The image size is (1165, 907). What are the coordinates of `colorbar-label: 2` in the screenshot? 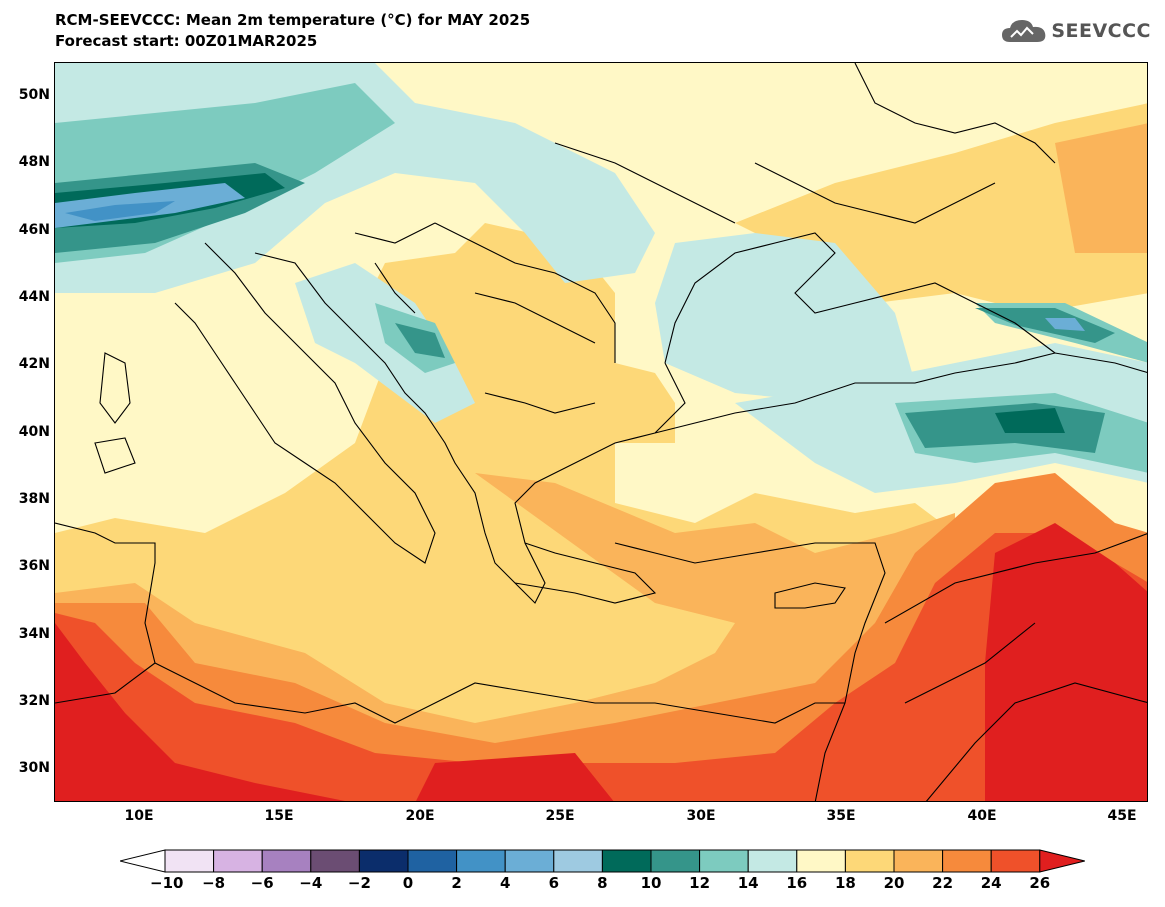 It's located at (456, 883).